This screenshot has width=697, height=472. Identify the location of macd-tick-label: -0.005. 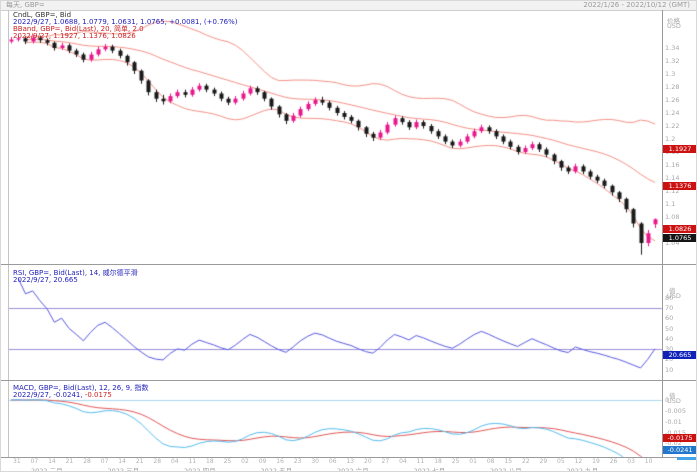
(675, 410).